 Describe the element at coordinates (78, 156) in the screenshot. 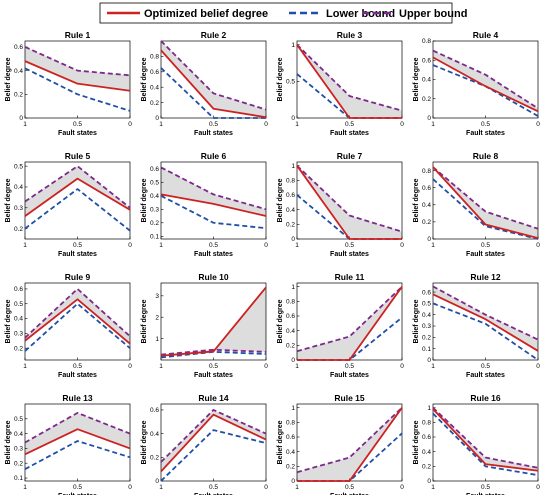

I see `panel-title-rule-5: Rule 5` at that location.